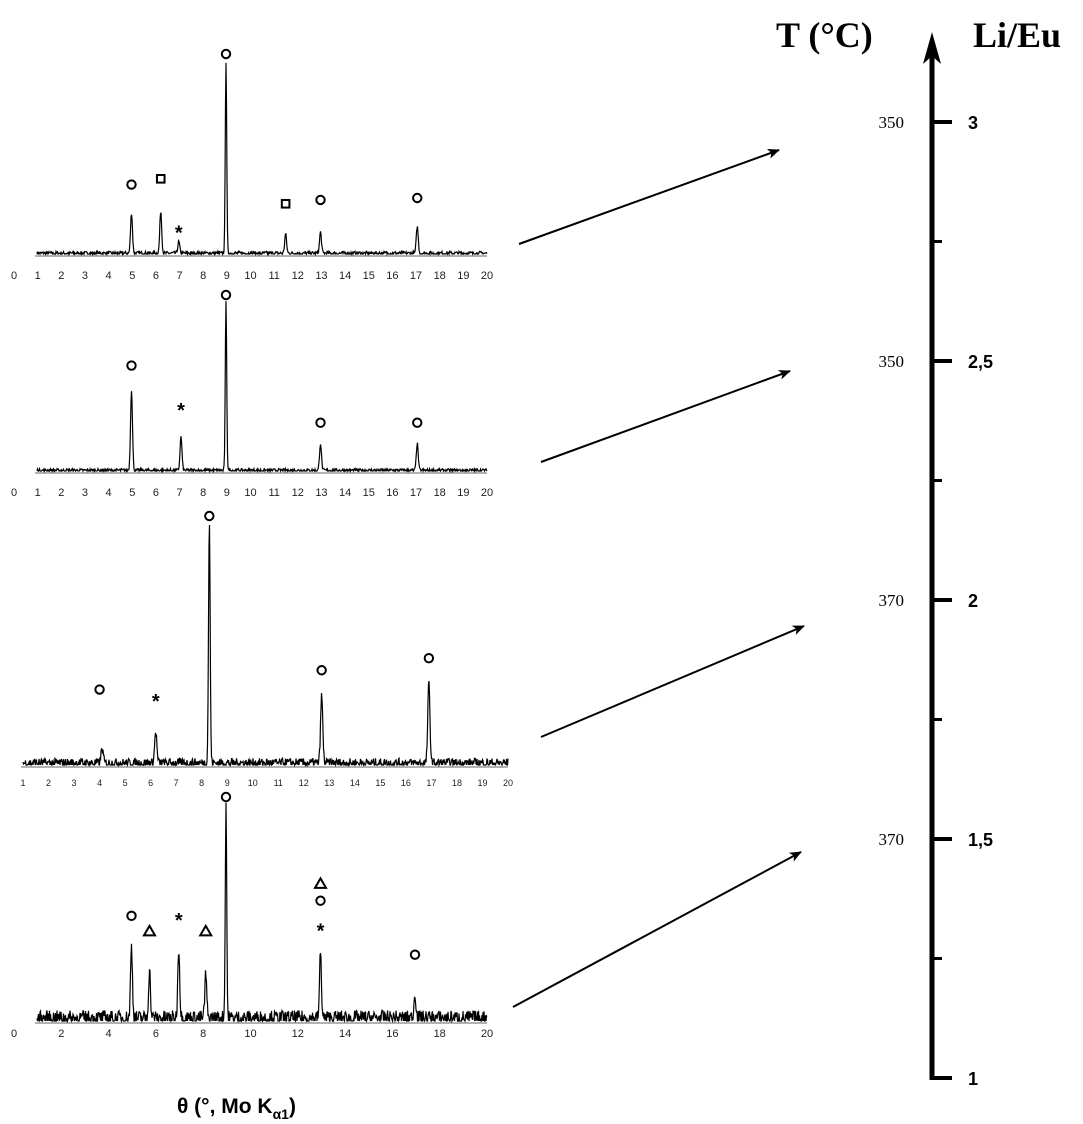 This screenshot has width=1083, height=1124. Describe the element at coordinates (179, 493) in the screenshot. I see `x-tick-label: 7` at that location.